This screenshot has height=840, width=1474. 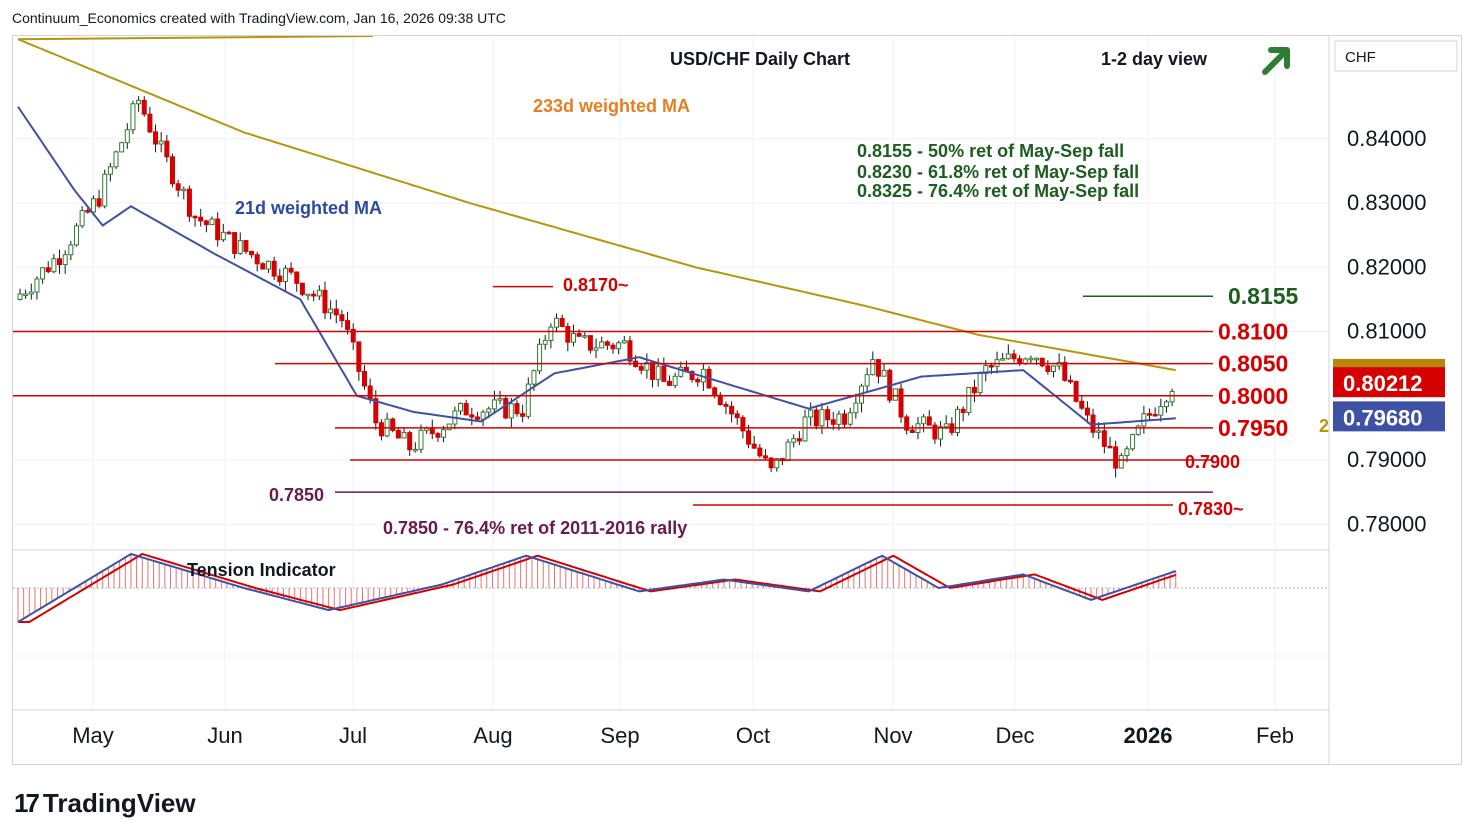 What do you see at coordinates (597, 587) in the screenshot?
I see `osc-main-line` at bounding box center [597, 587].